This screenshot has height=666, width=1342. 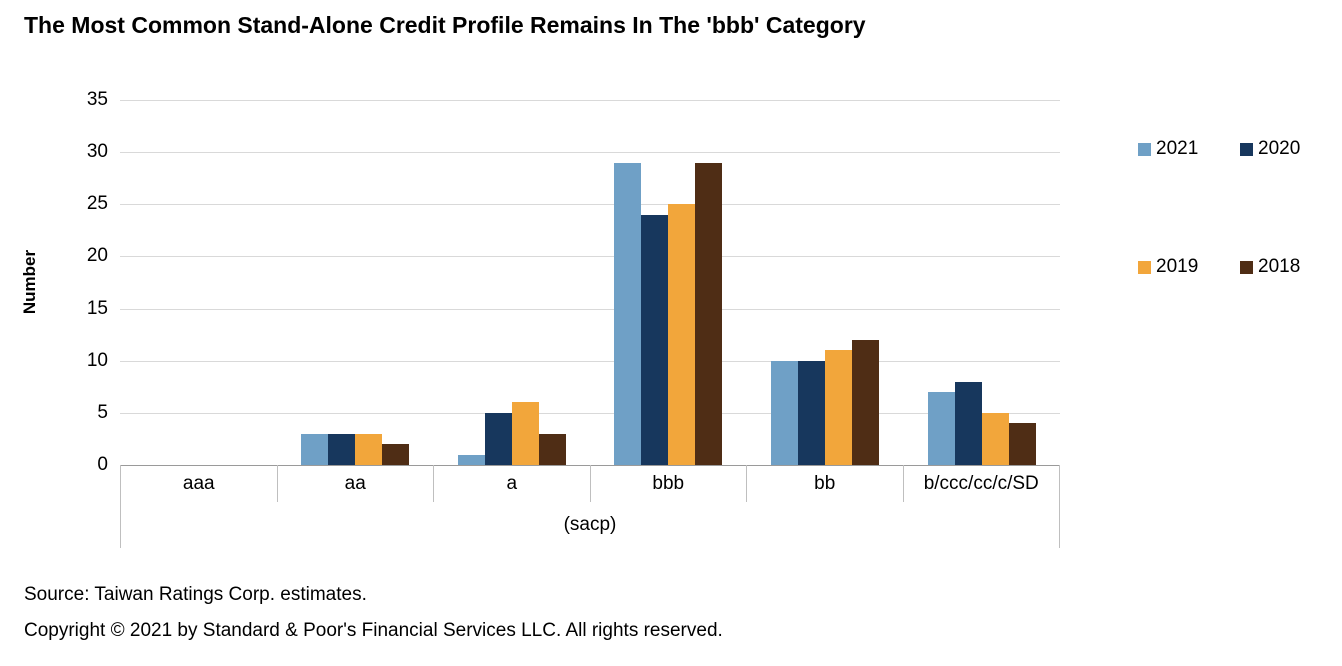 What do you see at coordinates (839, 407) in the screenshot?
I see `bar-2019-bb` at bounding box center [839, 407].